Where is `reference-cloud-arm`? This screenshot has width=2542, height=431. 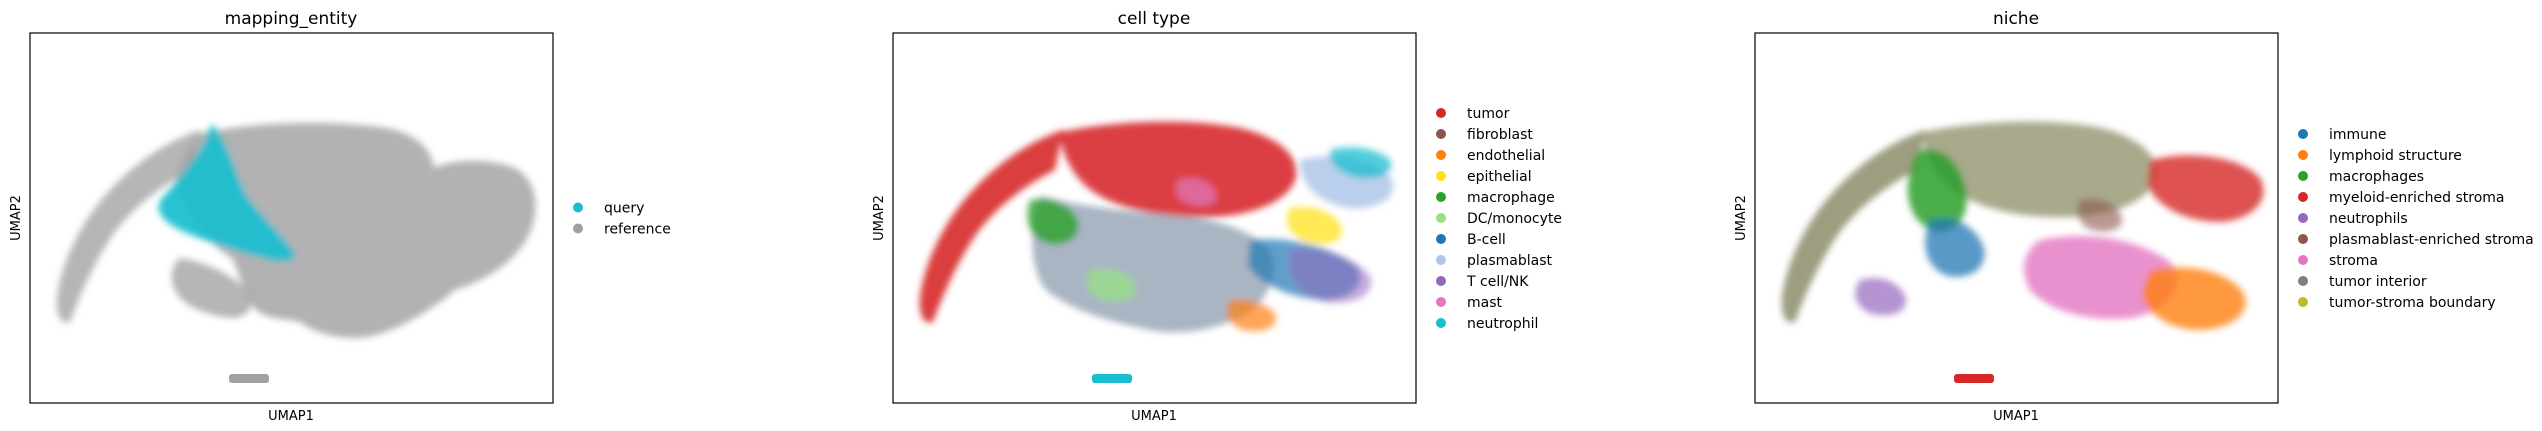
reference-cloud-arm is located at coordinates (128, 226).